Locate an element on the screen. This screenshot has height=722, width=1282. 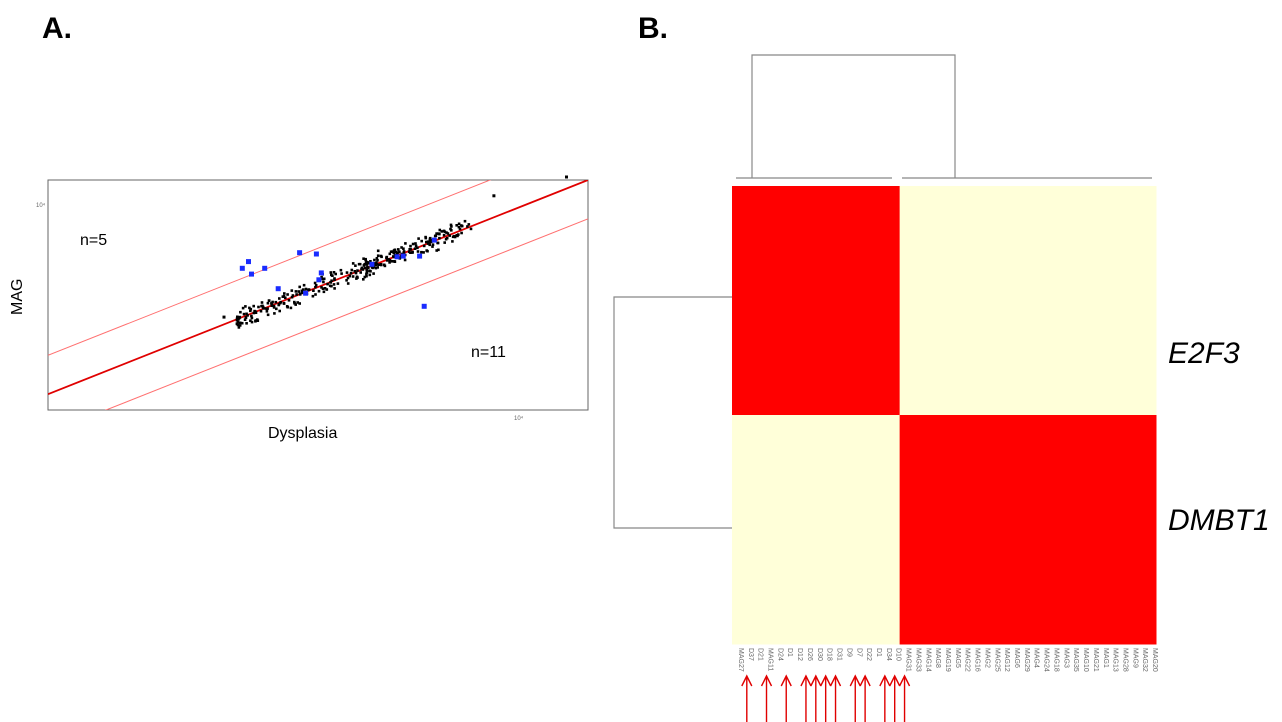
column-label: D7 is located at coordinates (858, 652).